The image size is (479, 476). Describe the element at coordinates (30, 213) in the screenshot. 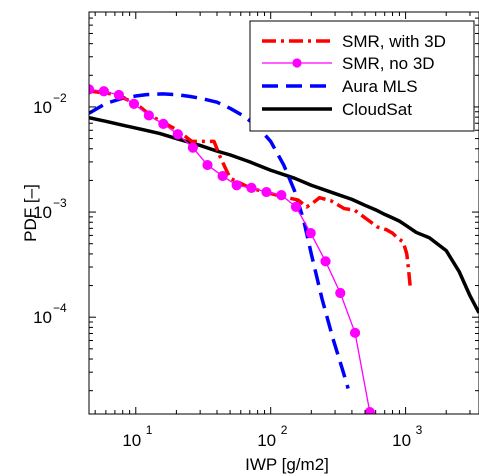

I see `y-axis-label: PDF [–]` at that location.